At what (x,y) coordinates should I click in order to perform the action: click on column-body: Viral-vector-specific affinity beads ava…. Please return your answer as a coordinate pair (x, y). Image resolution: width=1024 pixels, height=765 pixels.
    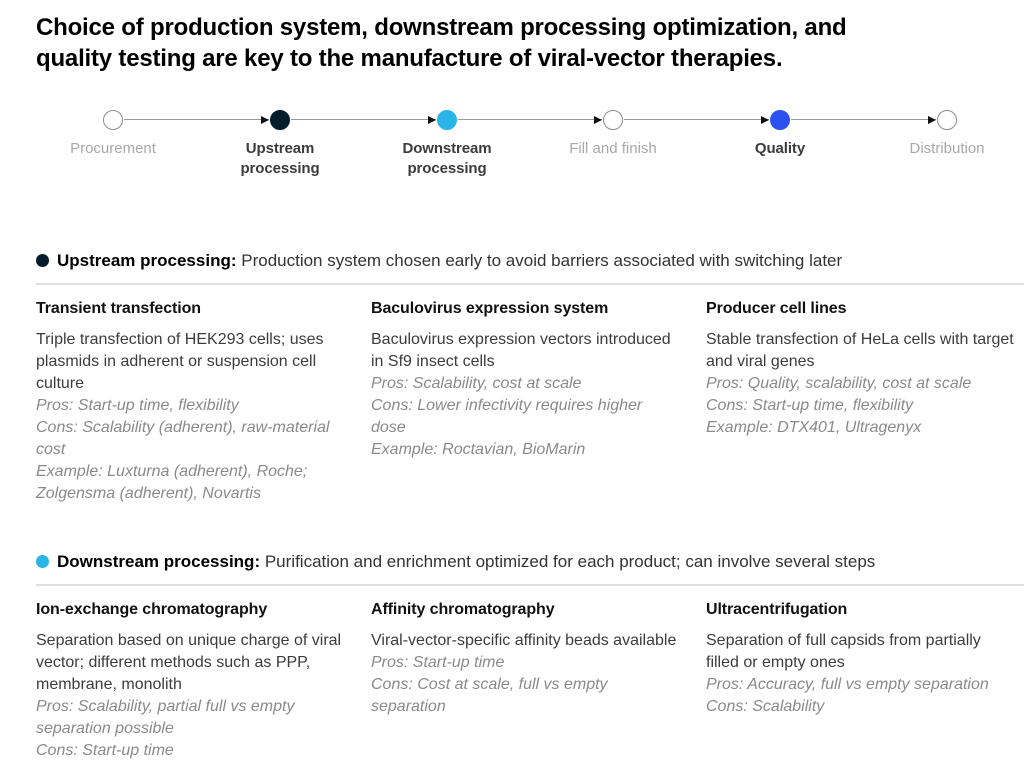
    Looking at the image, I should click on (524, 640).